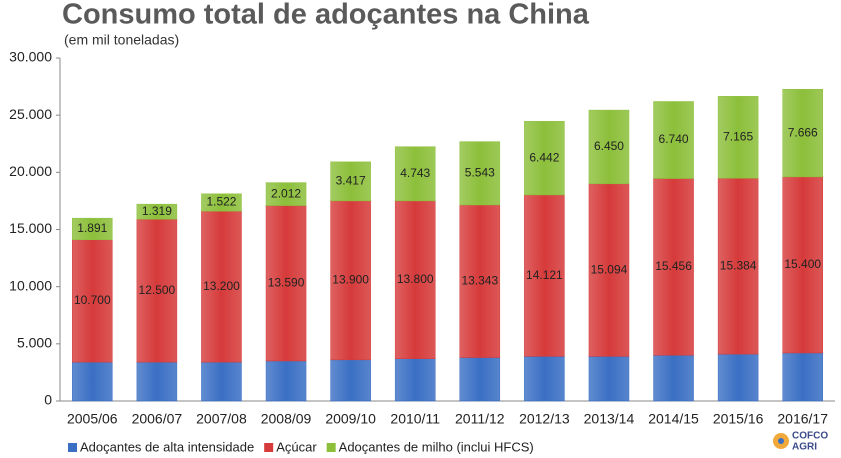 This screenshot has height=458, width=841. I want to click on y-tick-label: 15.000, so click(30, 228).